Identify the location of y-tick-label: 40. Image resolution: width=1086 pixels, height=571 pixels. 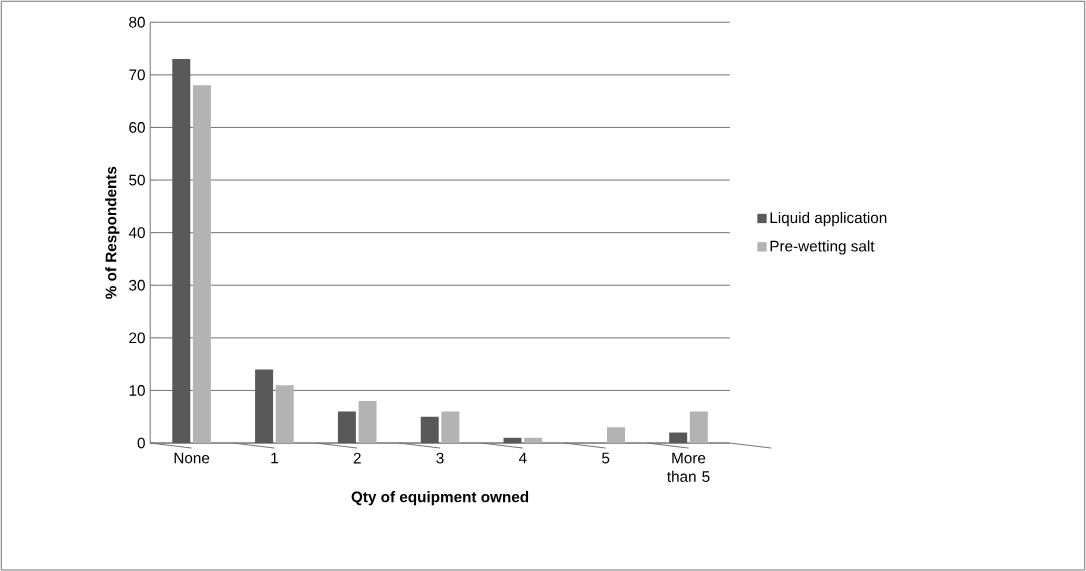
(136, 232).